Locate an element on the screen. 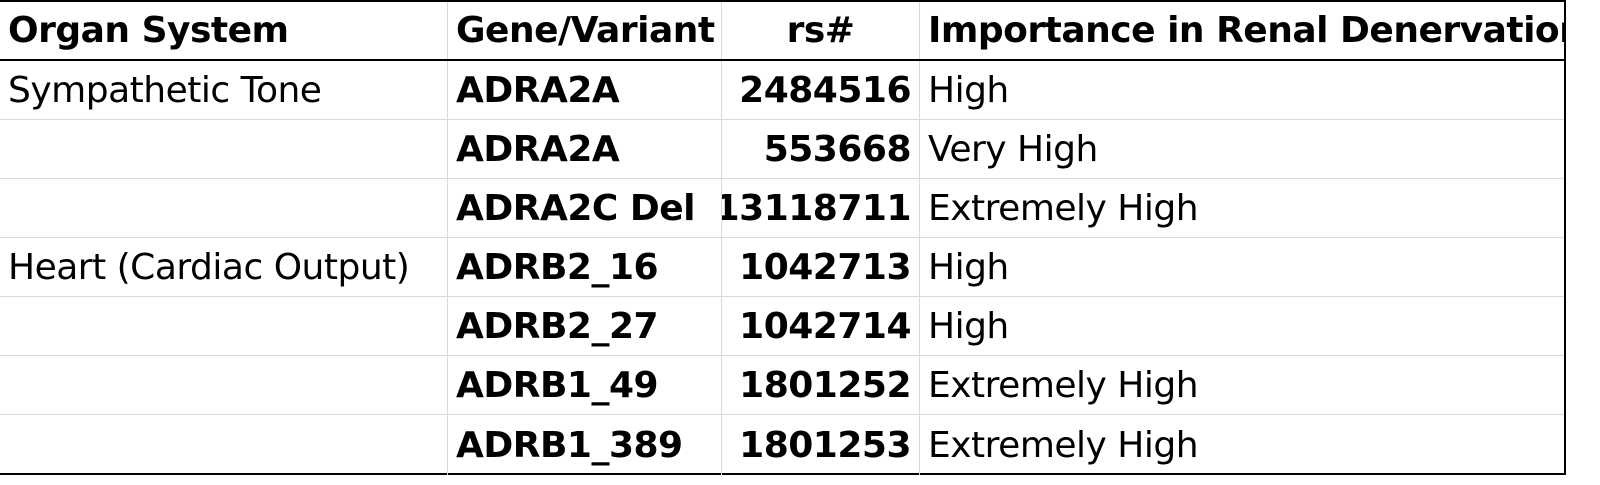 This screenshot has width=1600, height=485. table-row: ADRB1_389 1801253 Extremely High is located at coordinates (782, 445).